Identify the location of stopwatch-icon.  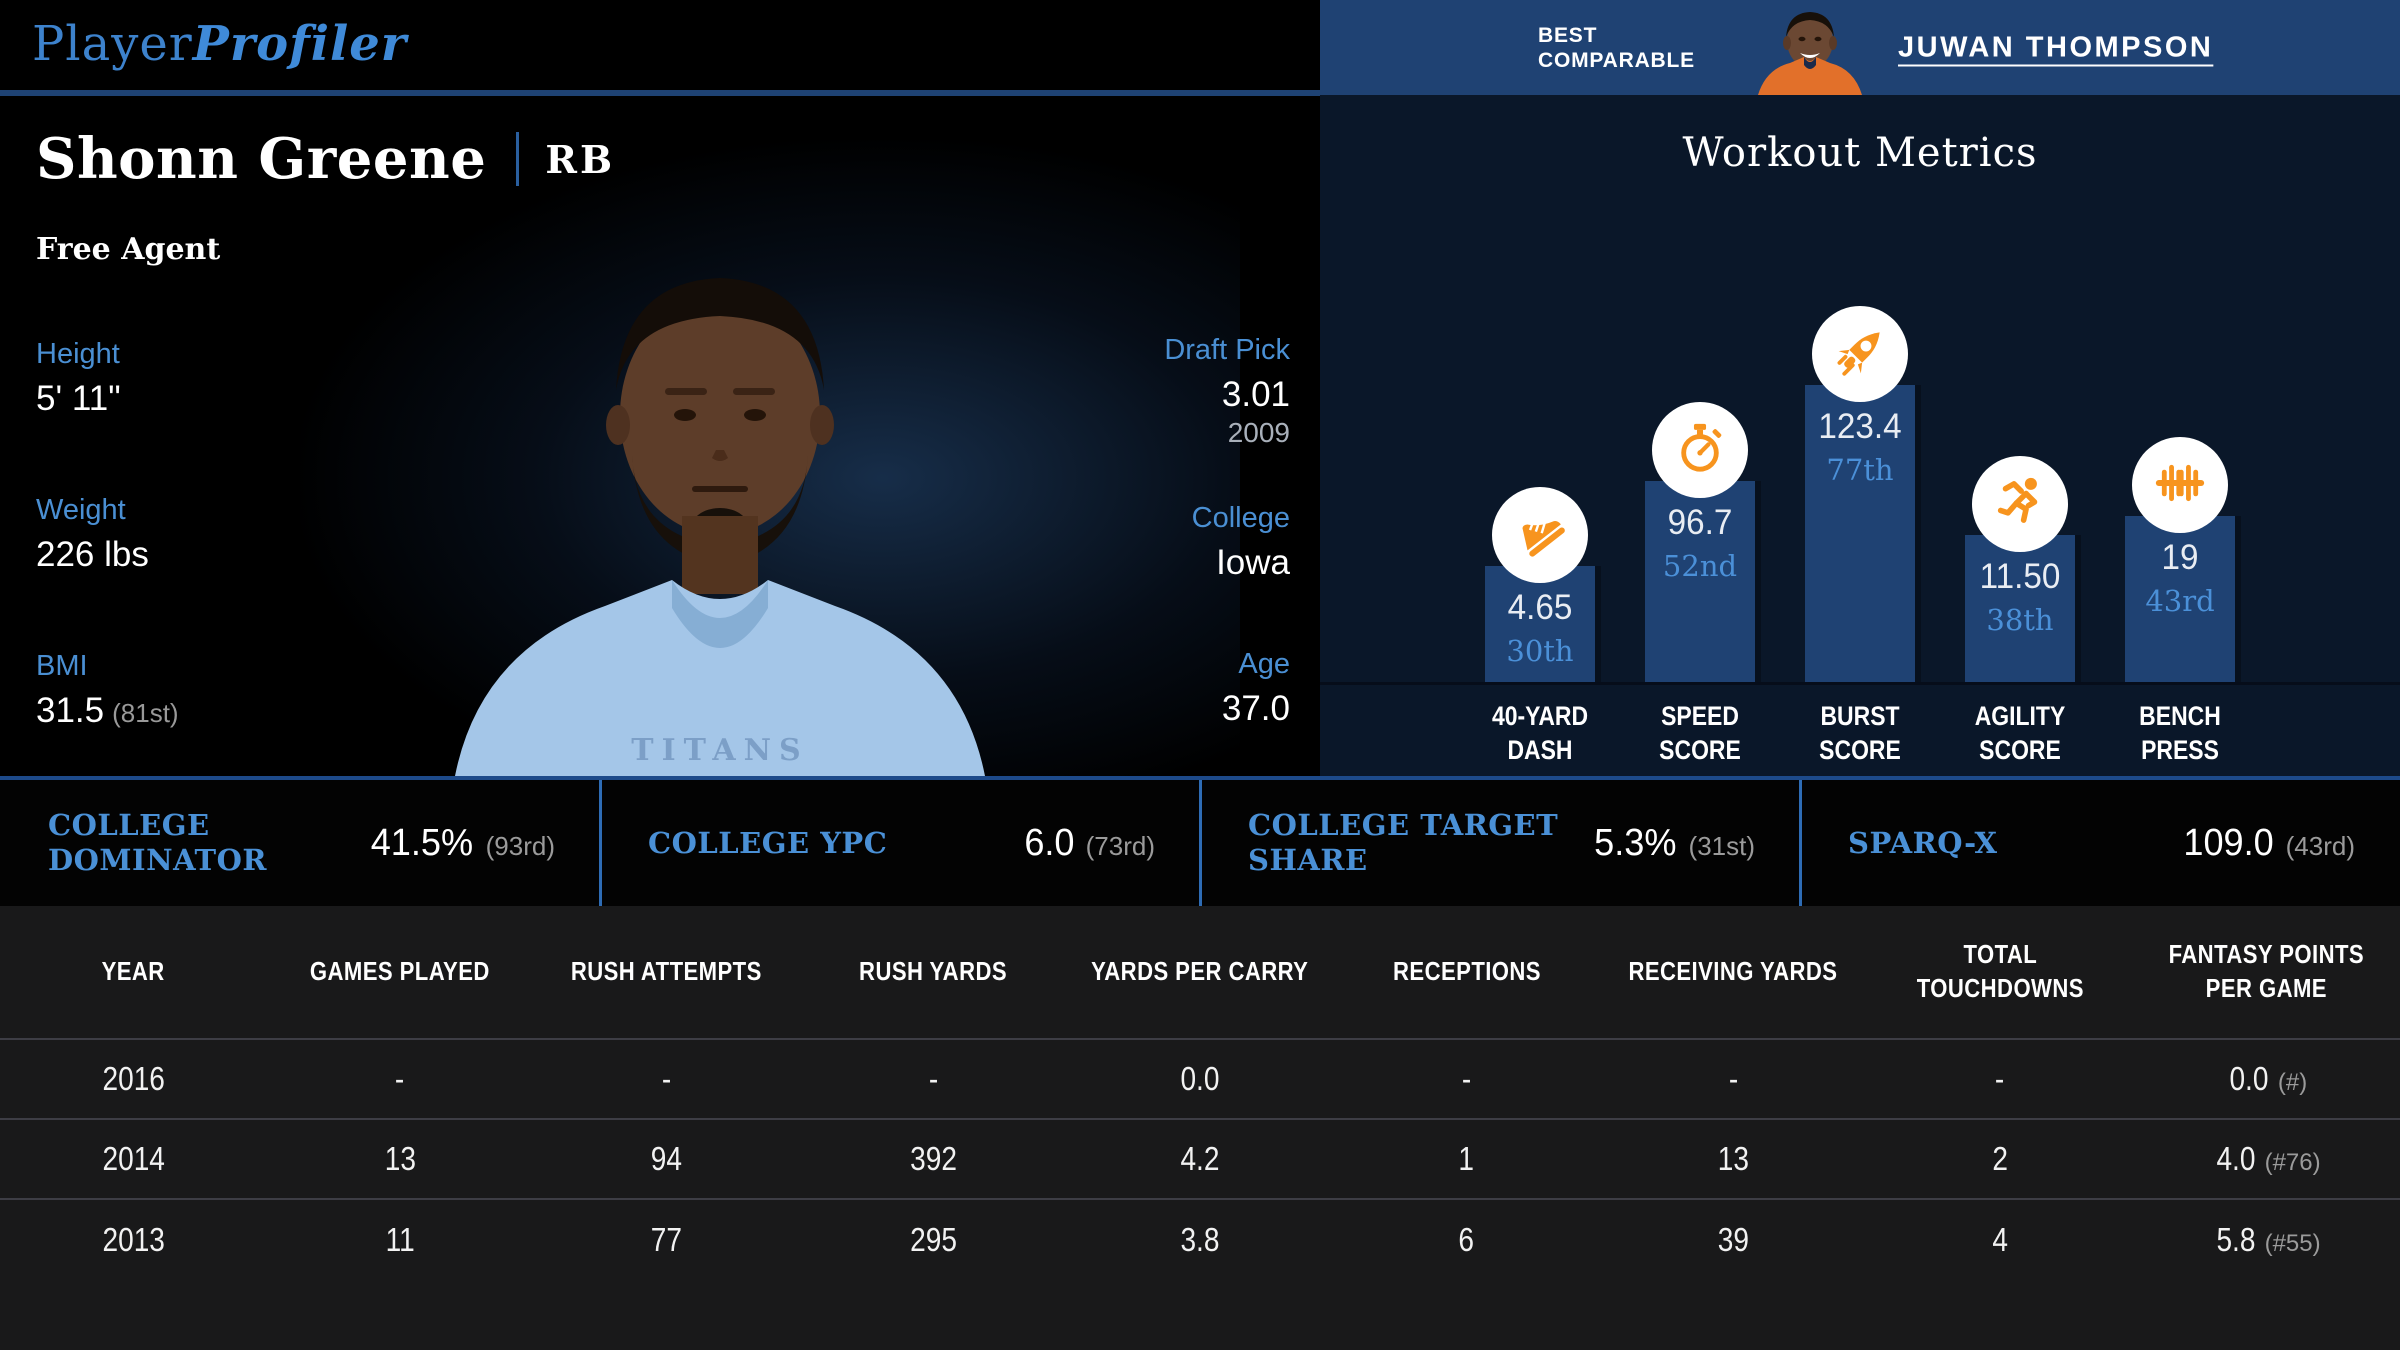
(1700, 450).